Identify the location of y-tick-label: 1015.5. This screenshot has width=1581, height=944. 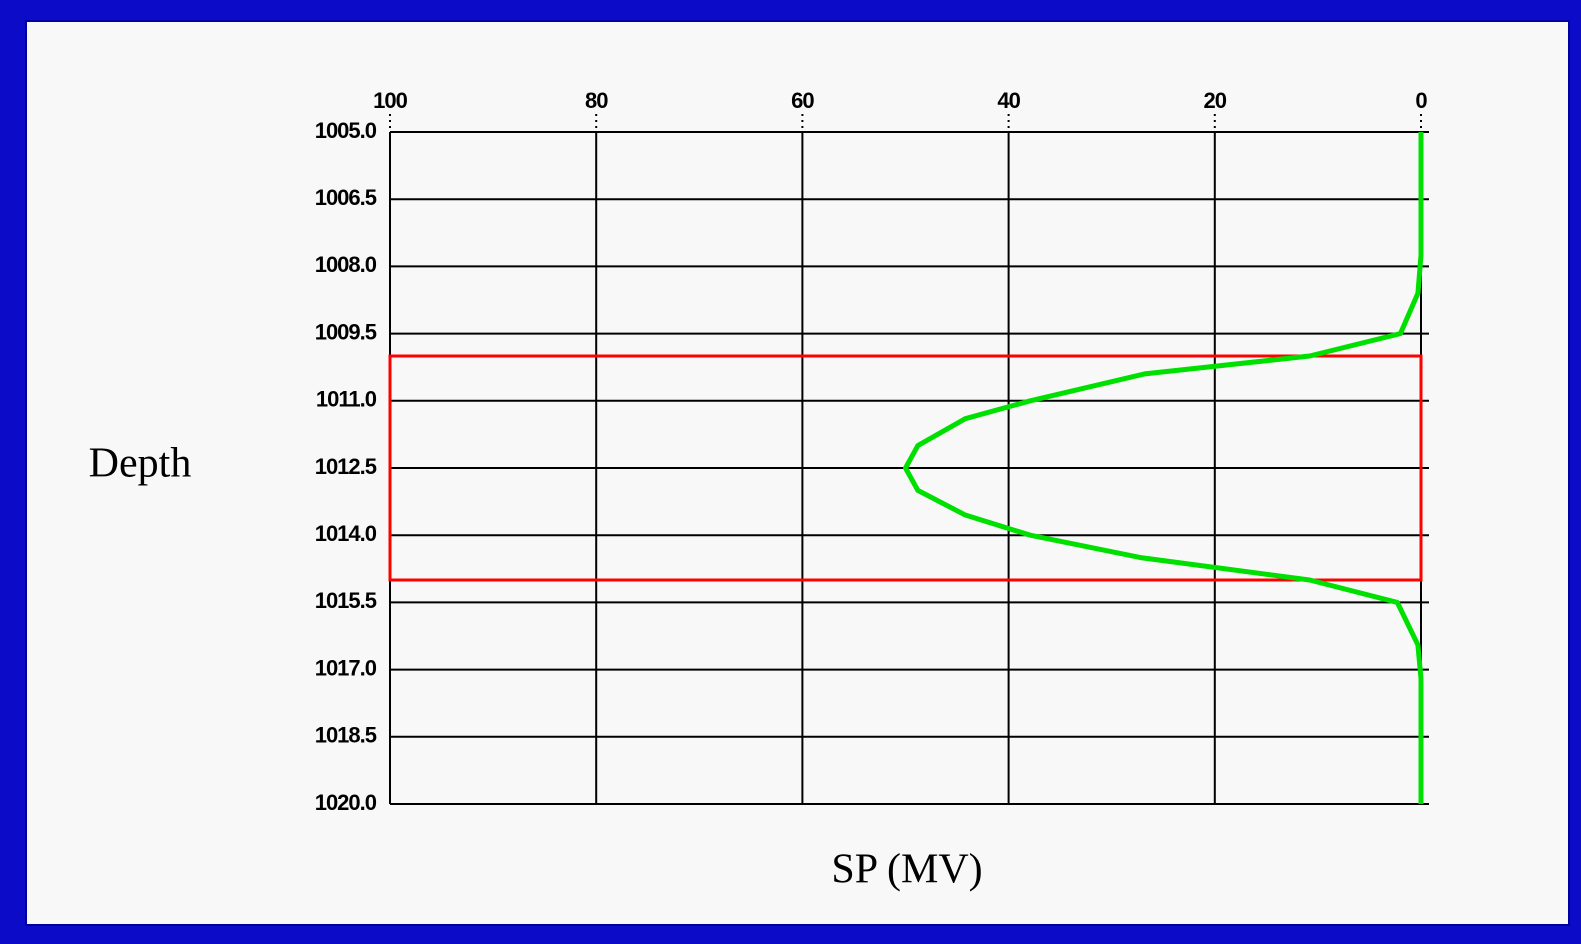
(346, 600).